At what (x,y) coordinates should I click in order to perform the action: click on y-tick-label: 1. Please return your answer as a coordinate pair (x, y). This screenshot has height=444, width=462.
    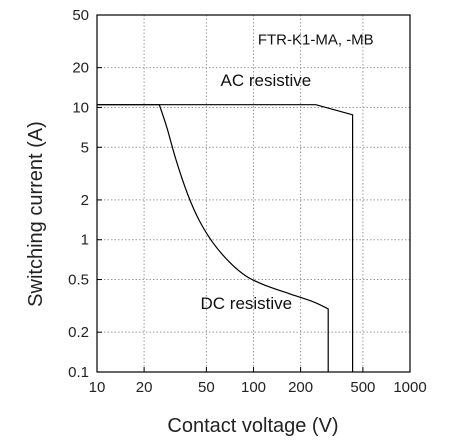
    Looking at the image, I should click on (85, 240).